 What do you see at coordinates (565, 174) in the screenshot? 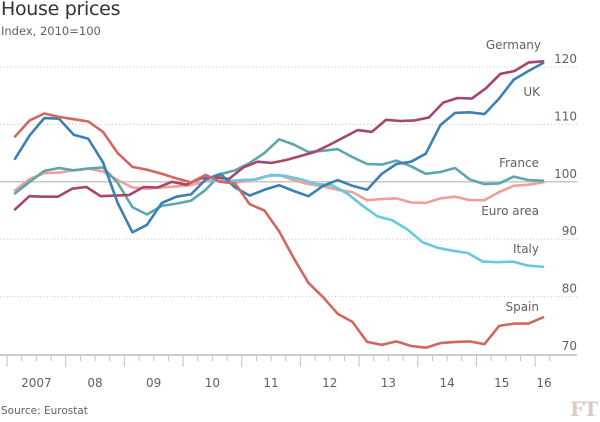
I see `y-tick-label: 100` at bounding box center [565, 174].